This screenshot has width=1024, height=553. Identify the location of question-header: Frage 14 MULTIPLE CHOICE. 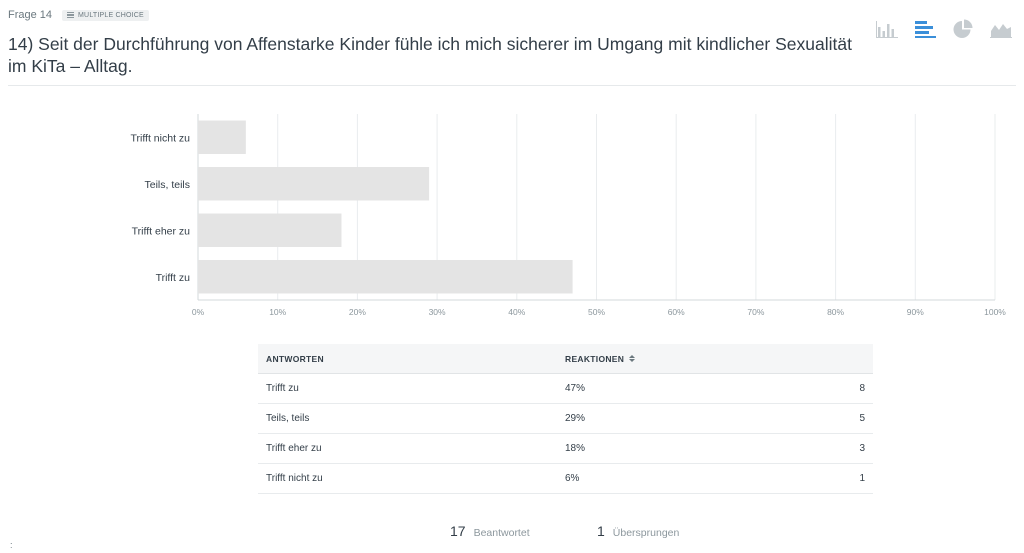
(78, 15).